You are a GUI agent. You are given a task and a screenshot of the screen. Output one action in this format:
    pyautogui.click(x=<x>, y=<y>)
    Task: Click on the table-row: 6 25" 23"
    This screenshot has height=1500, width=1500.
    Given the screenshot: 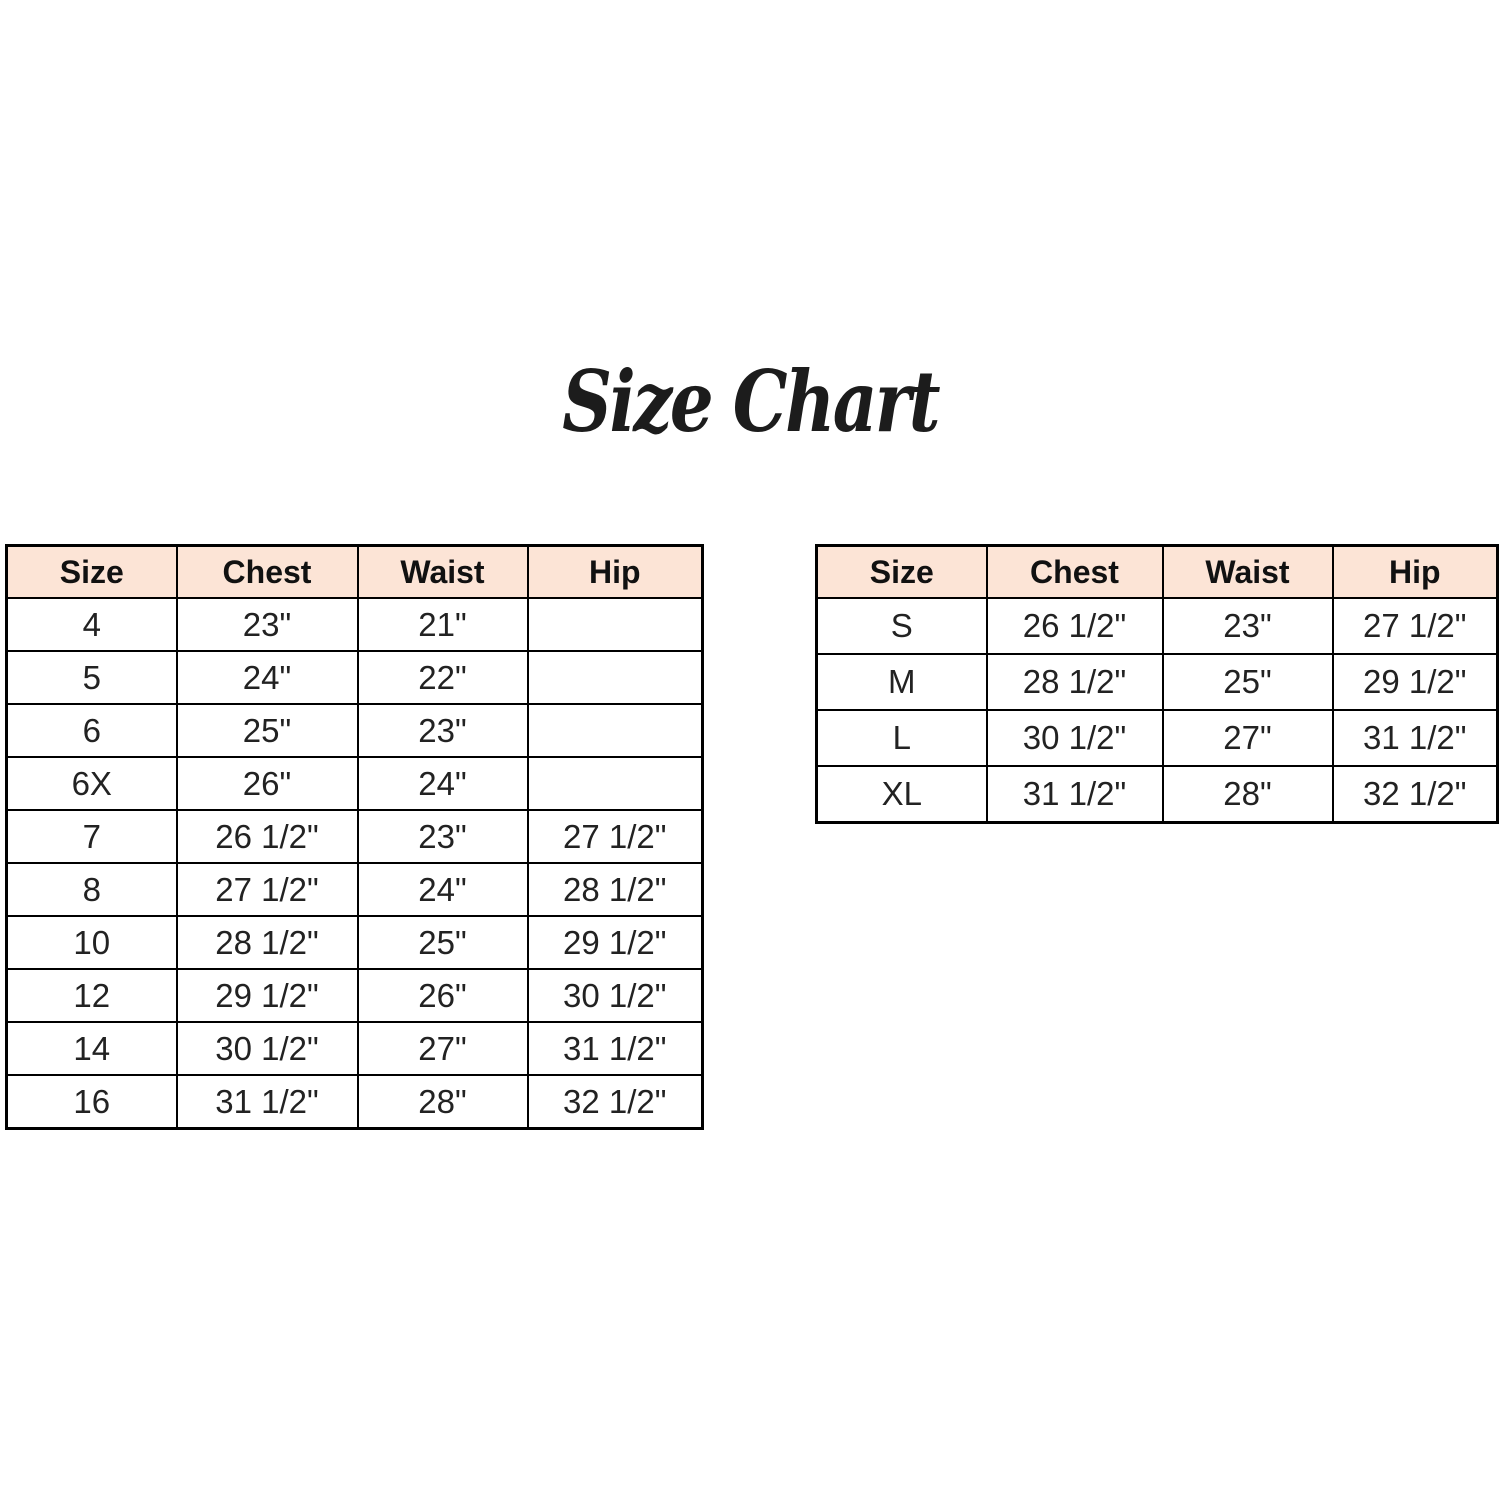 What is the action you would take?
    pyautogui.click(x=354, y=730)
    